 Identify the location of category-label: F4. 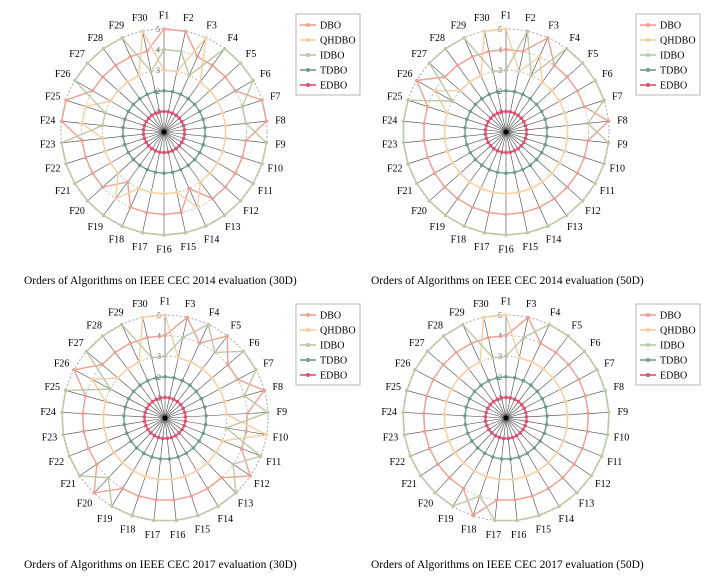
(555, 312).